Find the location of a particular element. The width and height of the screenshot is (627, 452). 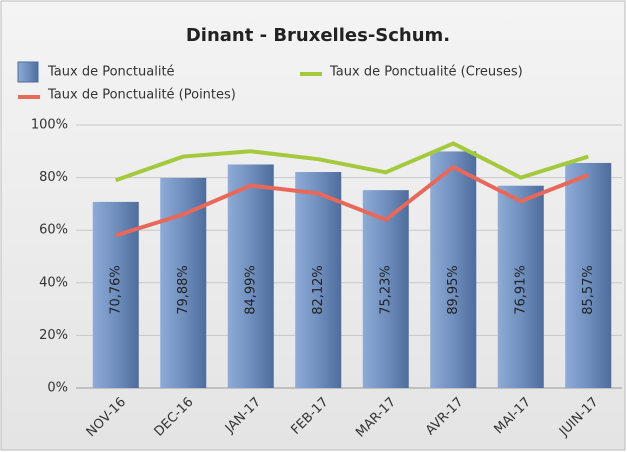

y-tick-label: 20% is located at coordinates (53, 335).